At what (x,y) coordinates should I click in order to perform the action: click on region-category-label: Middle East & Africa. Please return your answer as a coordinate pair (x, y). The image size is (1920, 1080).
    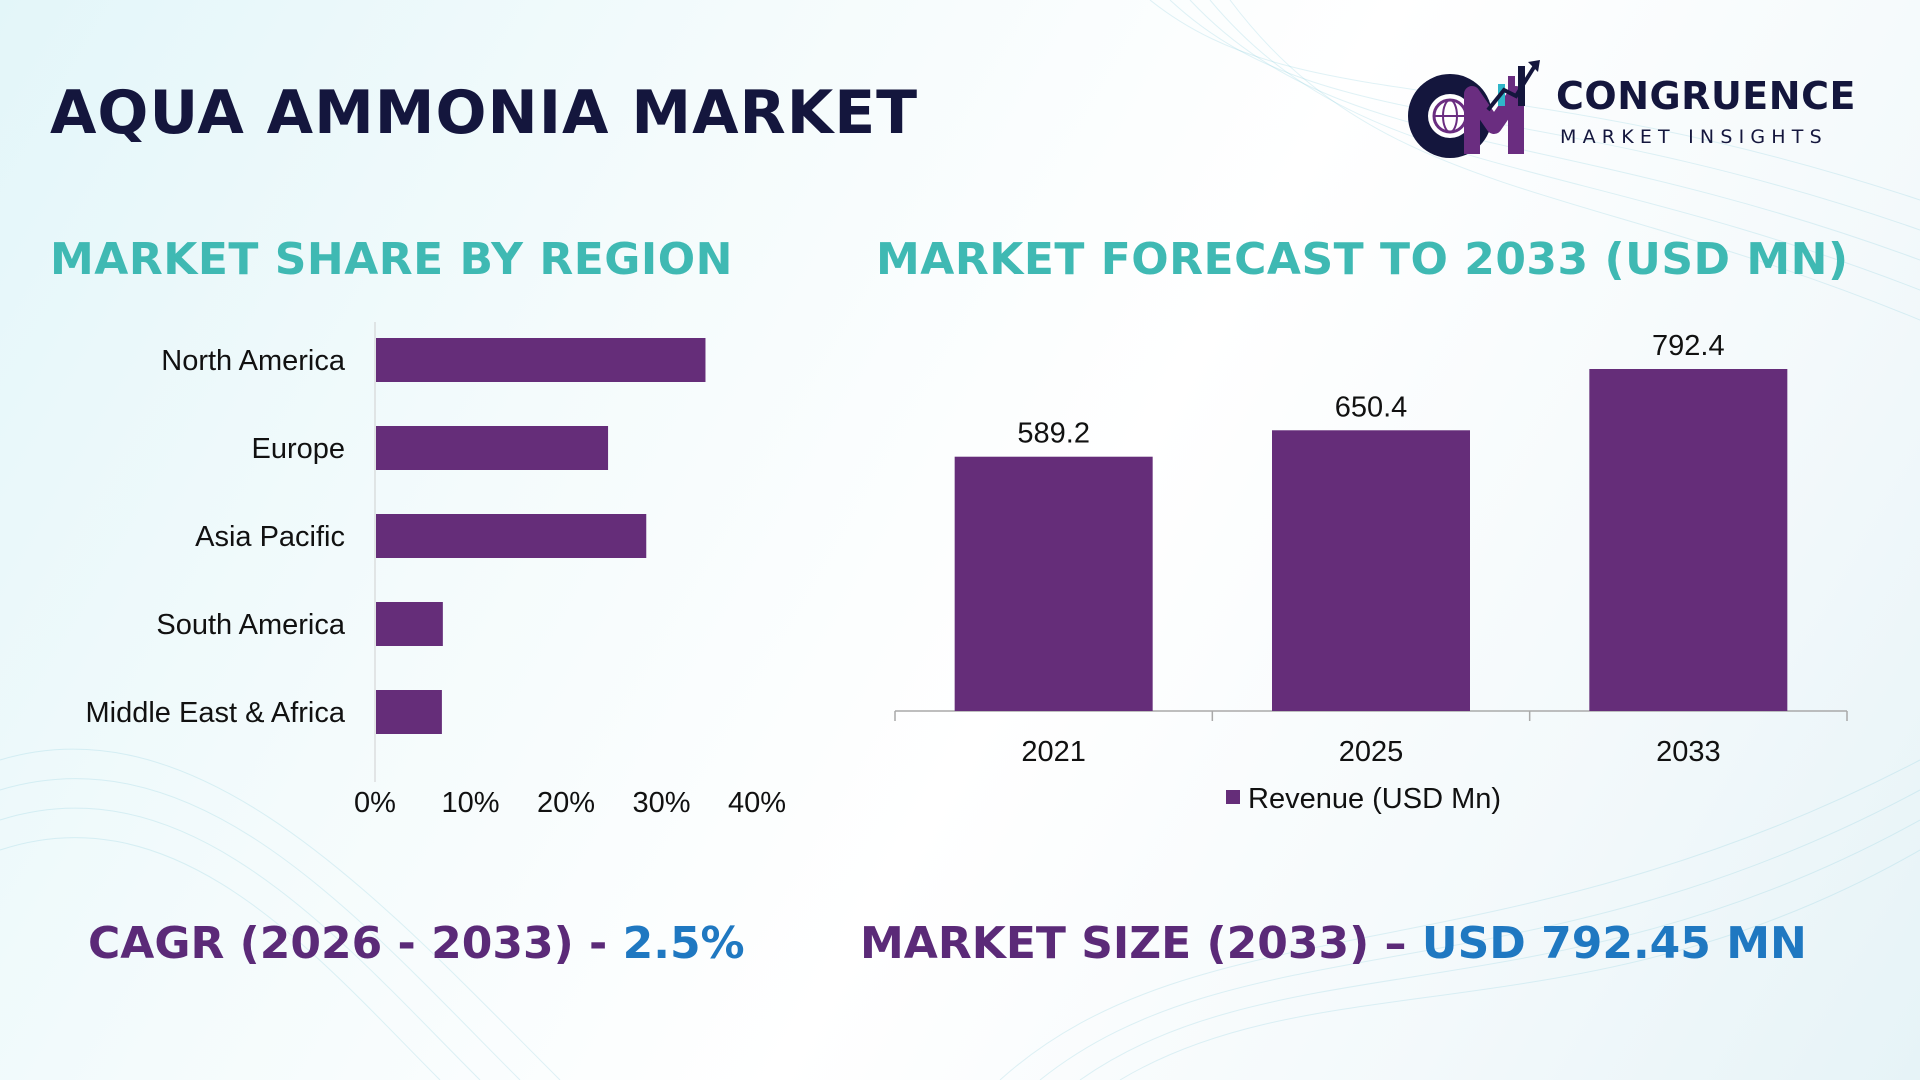
    Looking at the image, I should click on (216, 713).